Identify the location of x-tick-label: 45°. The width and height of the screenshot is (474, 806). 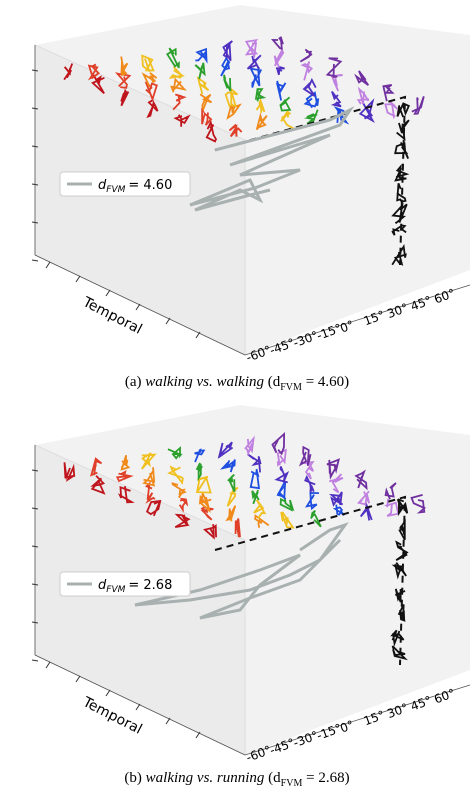
(421, 703).